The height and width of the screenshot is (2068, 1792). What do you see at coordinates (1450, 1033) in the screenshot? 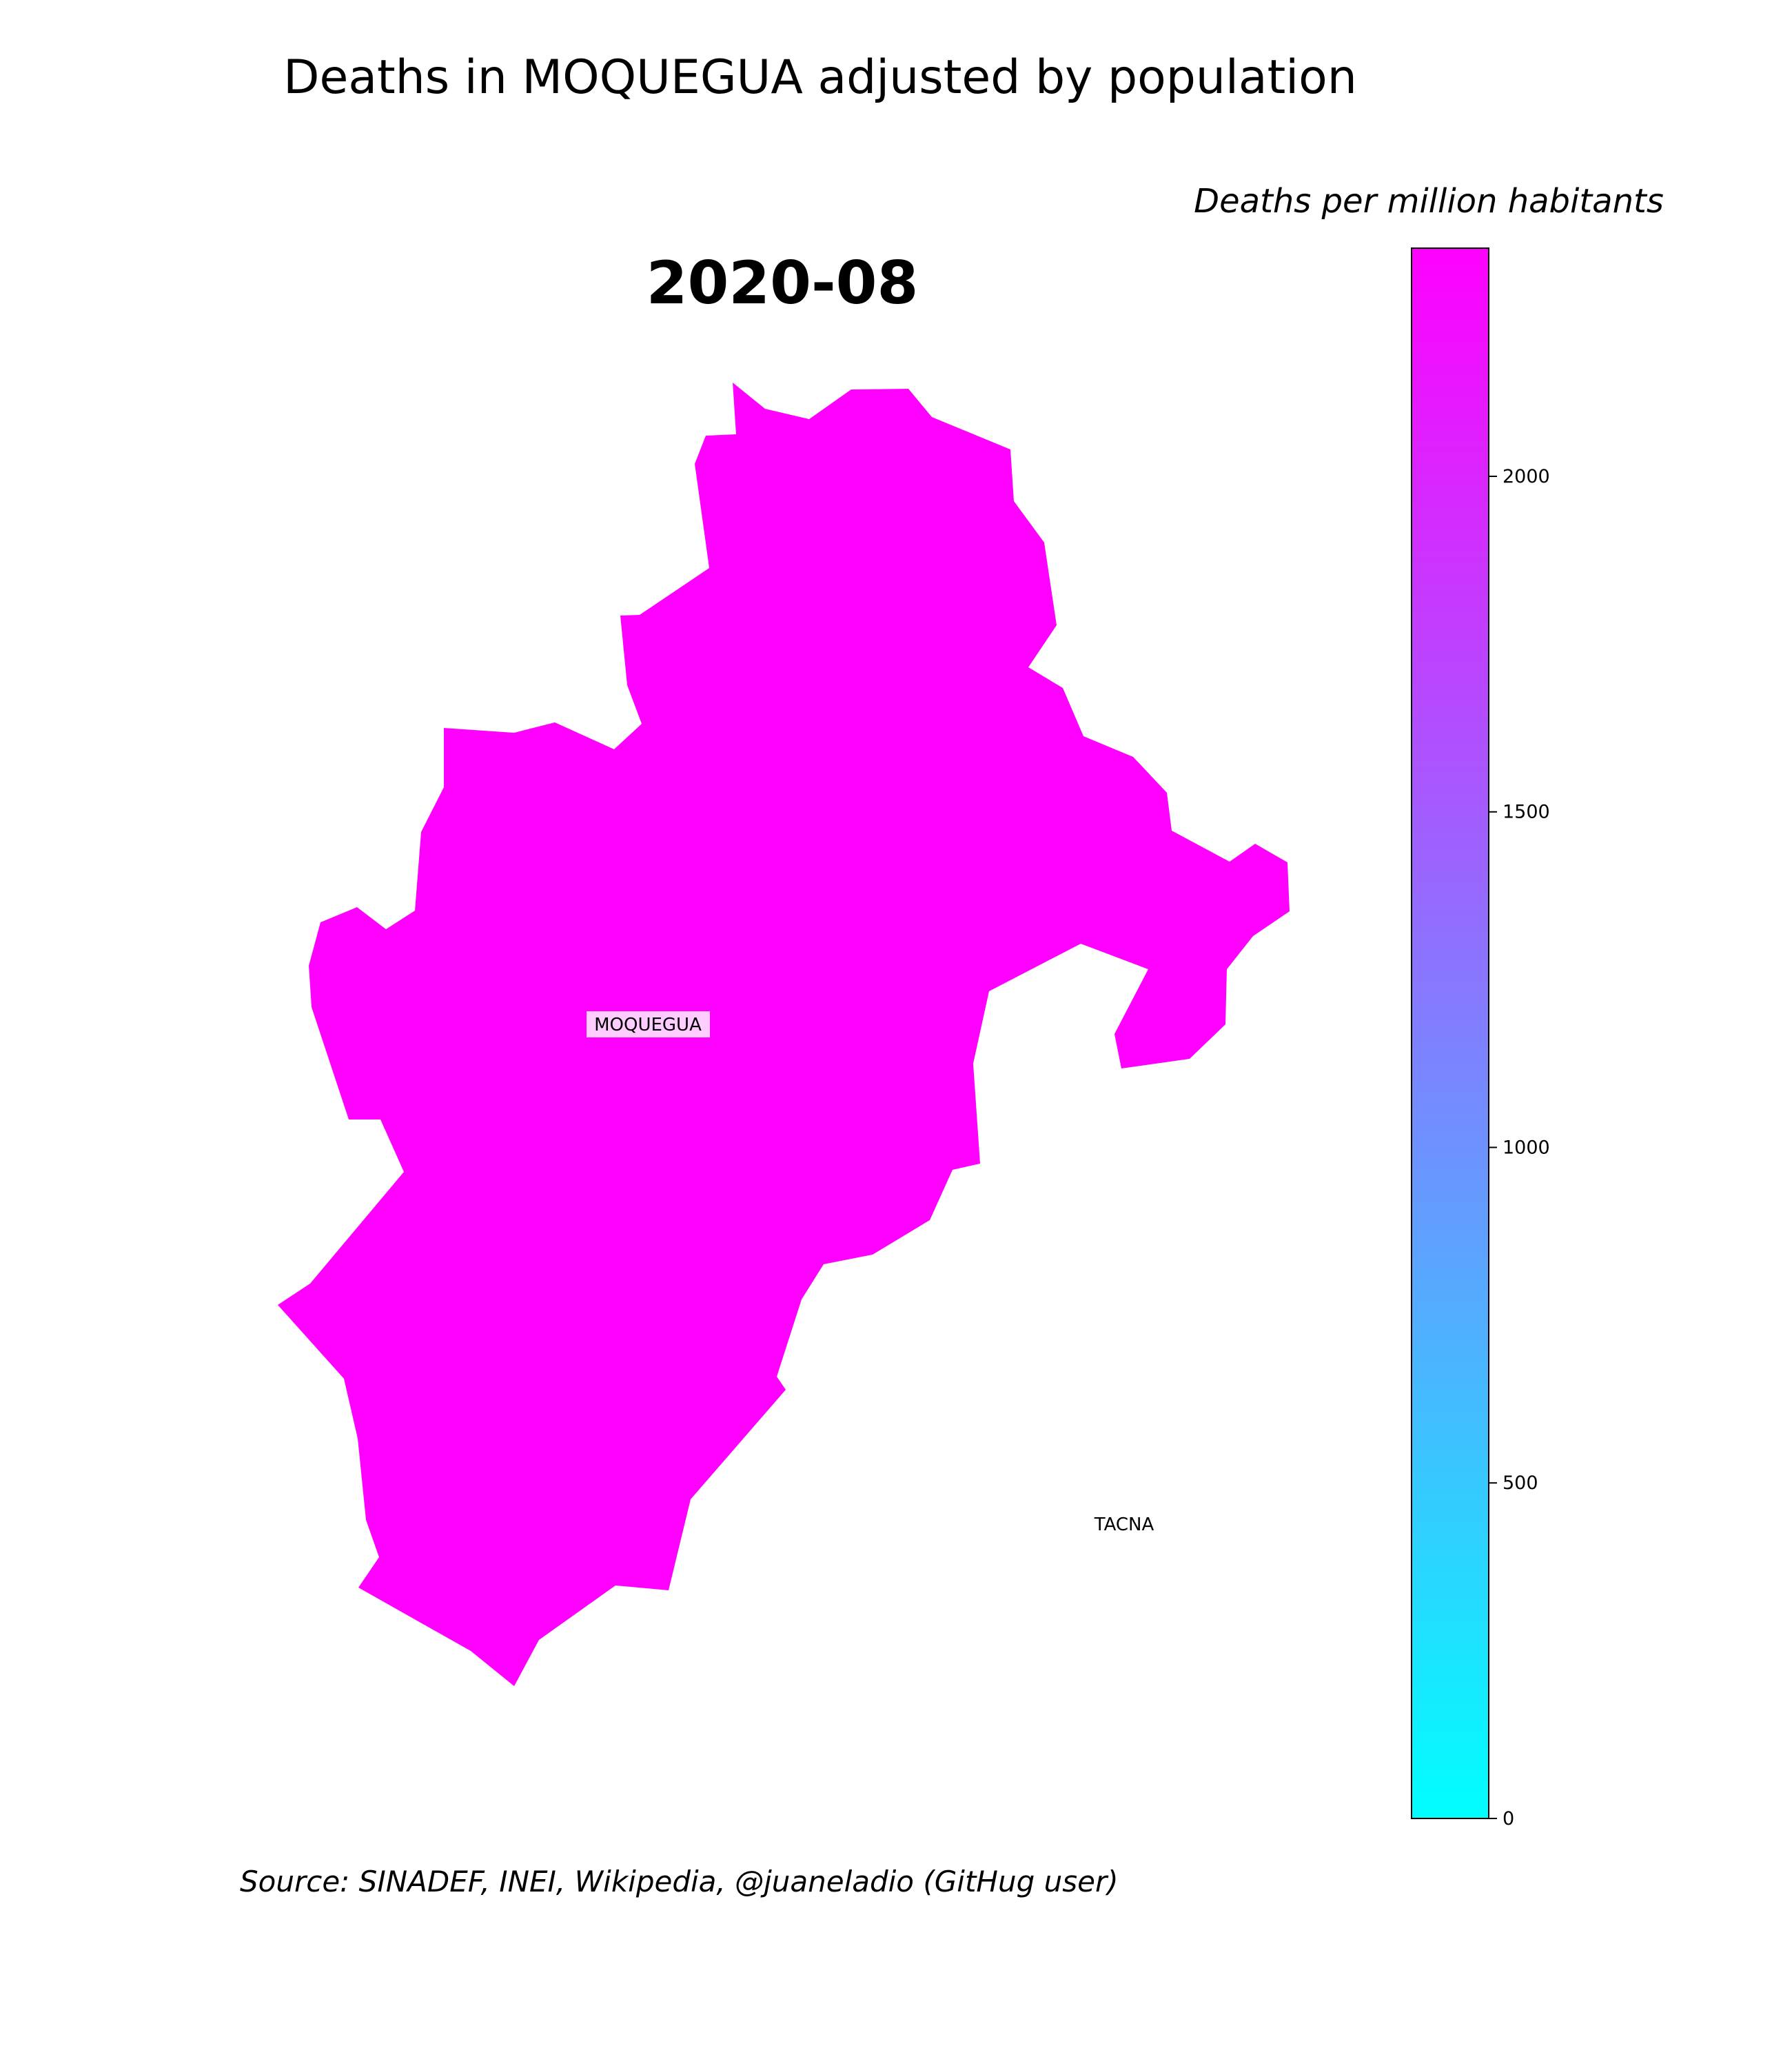
I see `colorbar-gradient` at bounding box center [1450, 1033].